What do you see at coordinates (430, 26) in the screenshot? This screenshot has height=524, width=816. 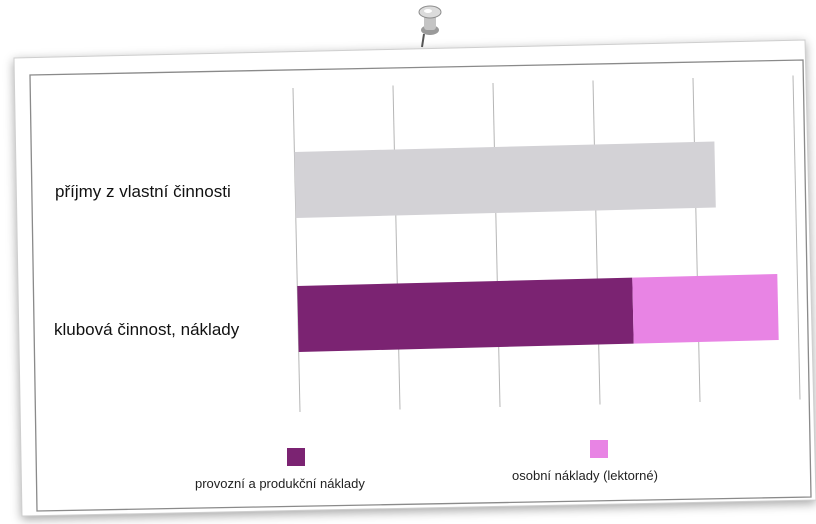 I see `pushpin-icon` at bounding box center [430, 26].